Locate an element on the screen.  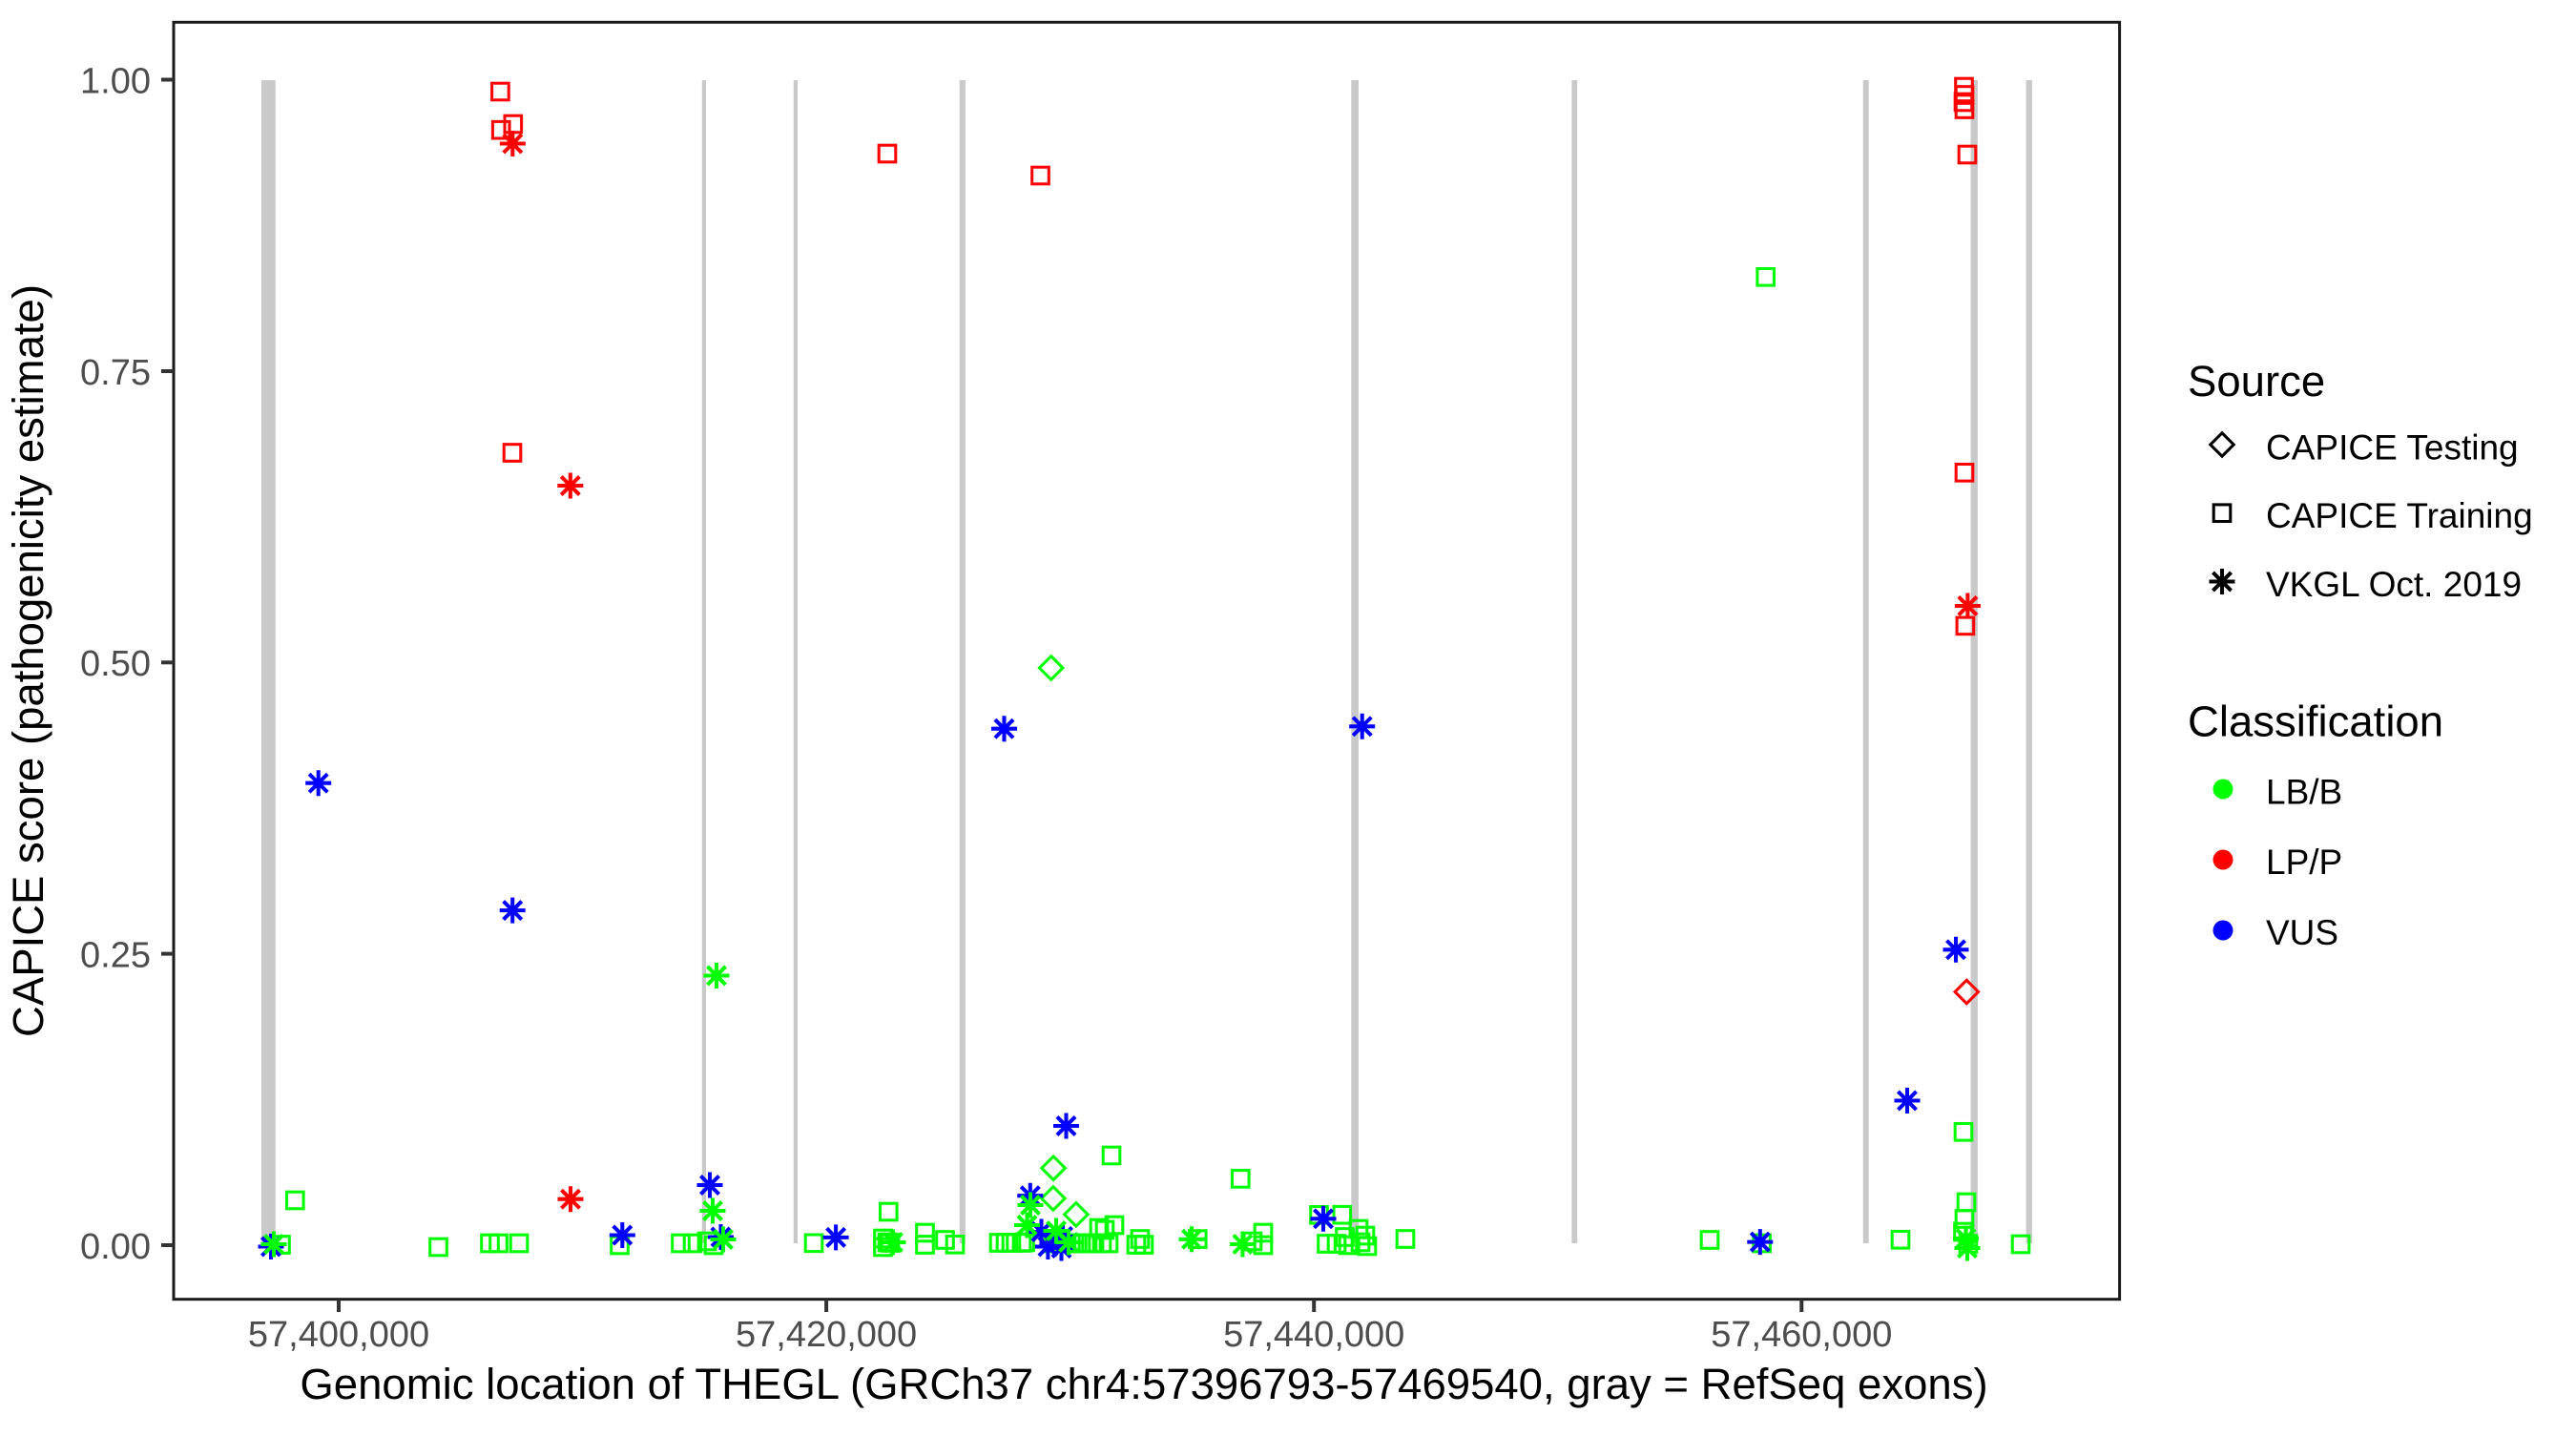
svg-text: LP/P is located at coordinates (2304, 862).